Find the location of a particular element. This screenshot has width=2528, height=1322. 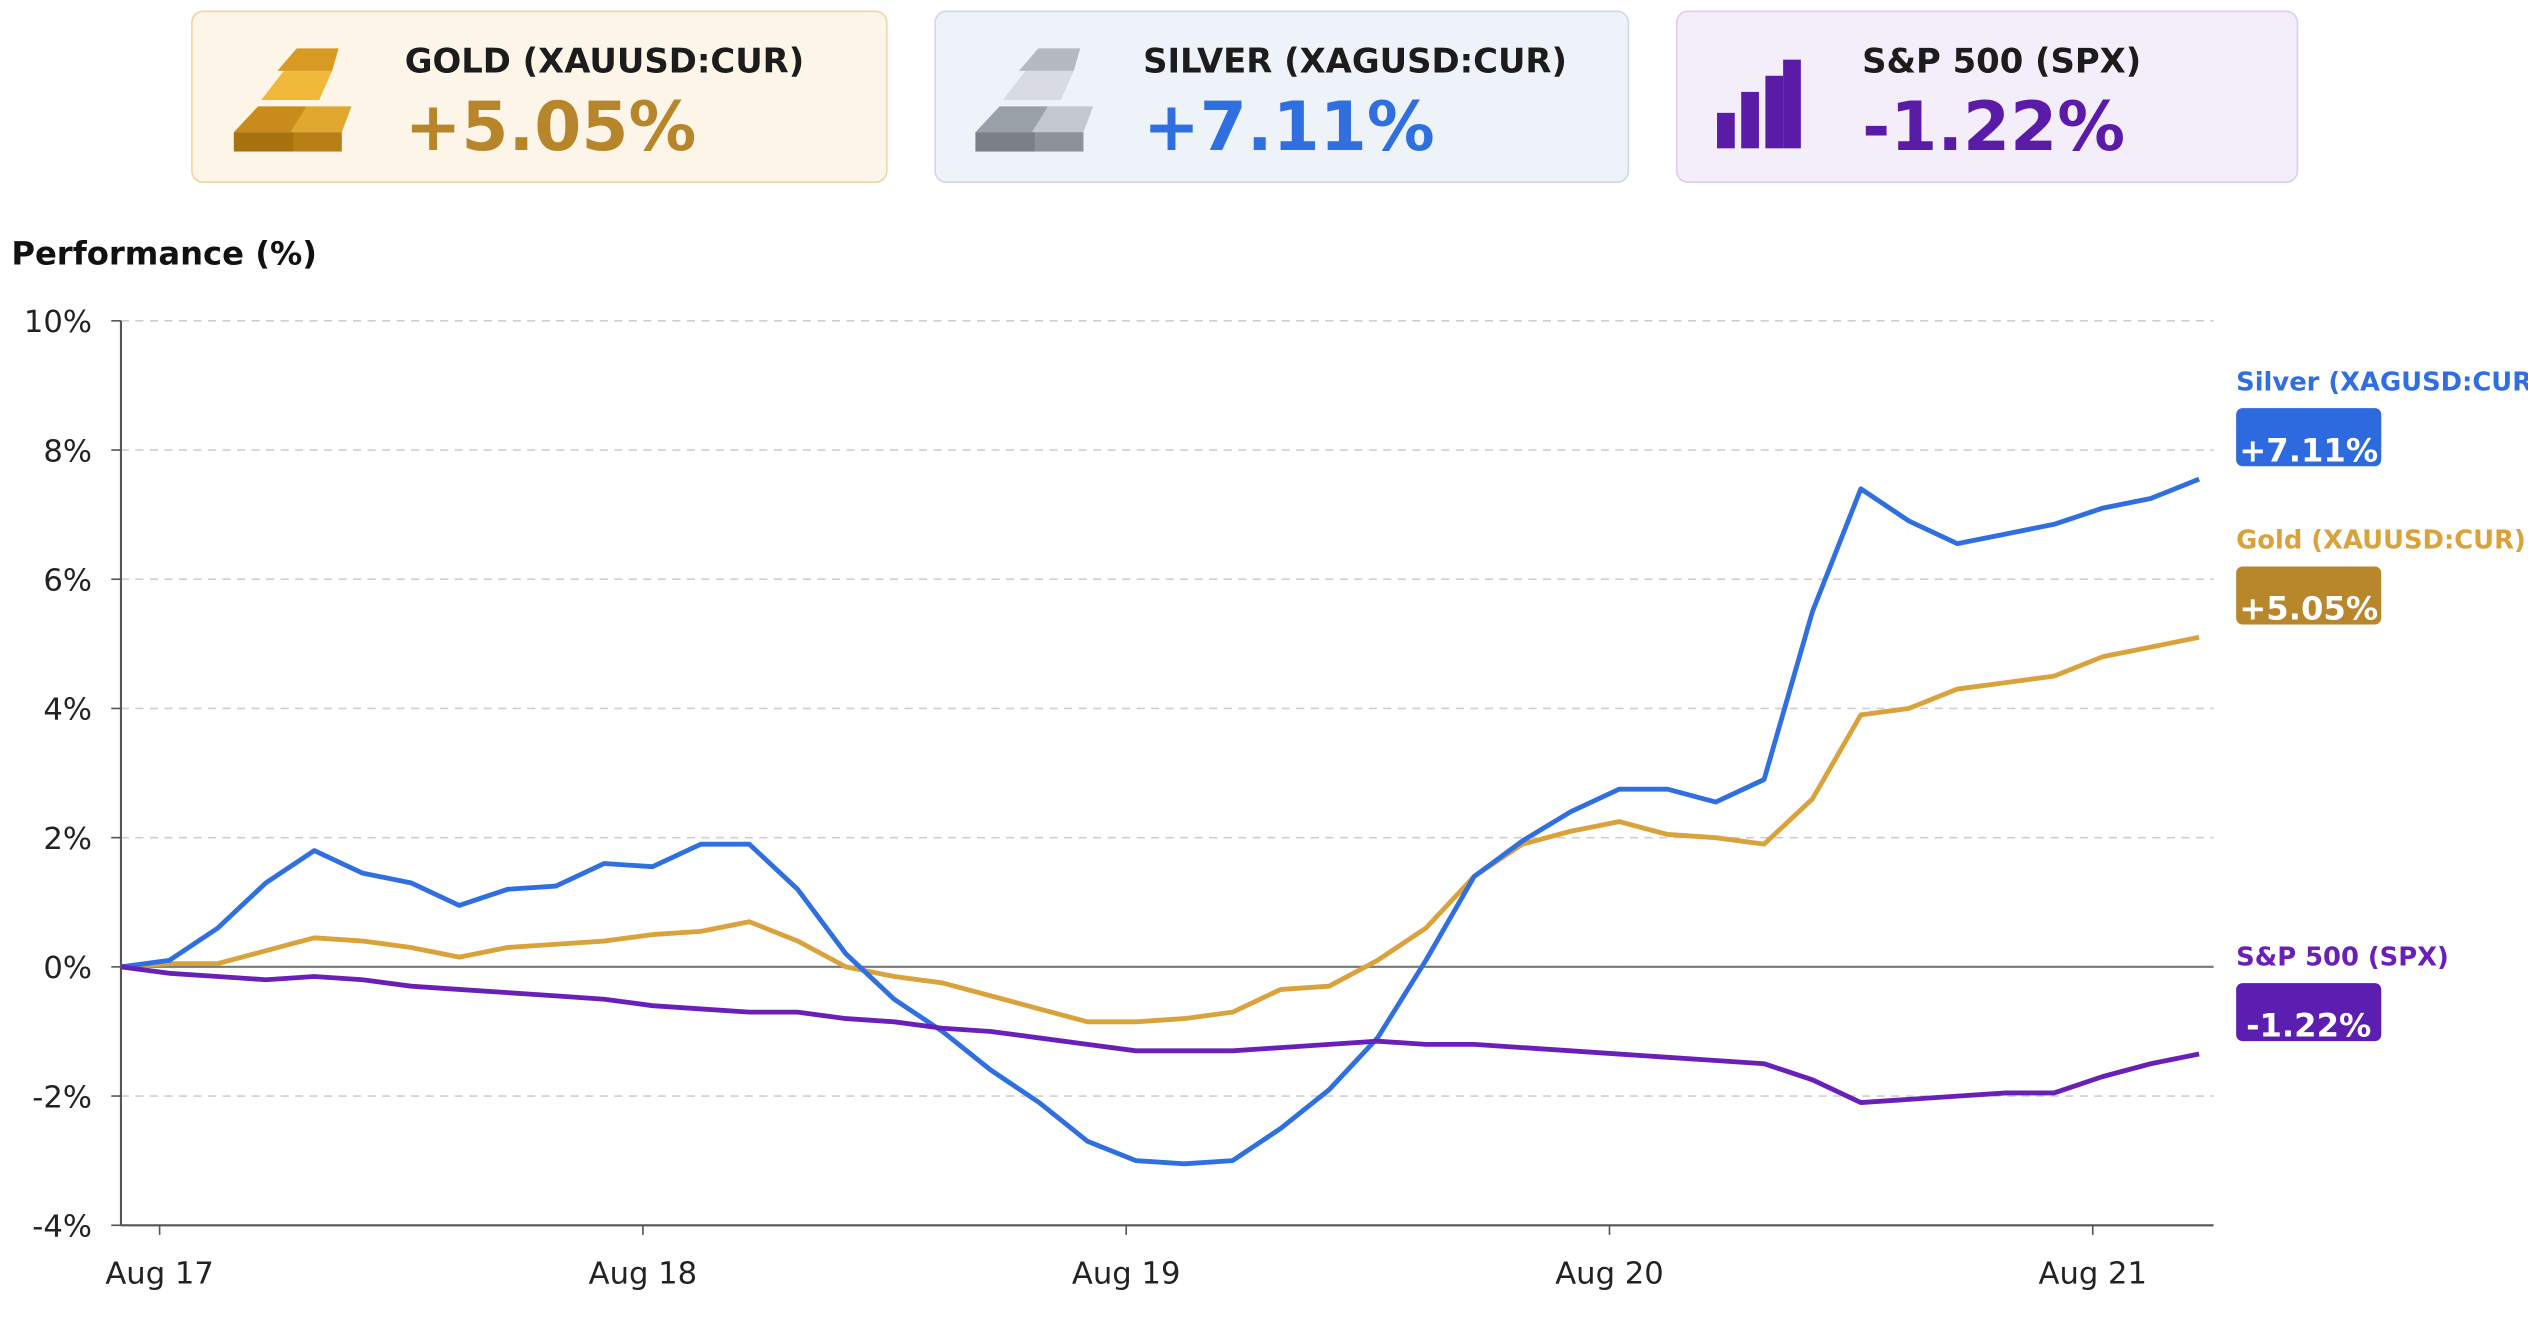

card-title: SILVER (XAGUSD:CUR) is located at coordinates (1355, 61).